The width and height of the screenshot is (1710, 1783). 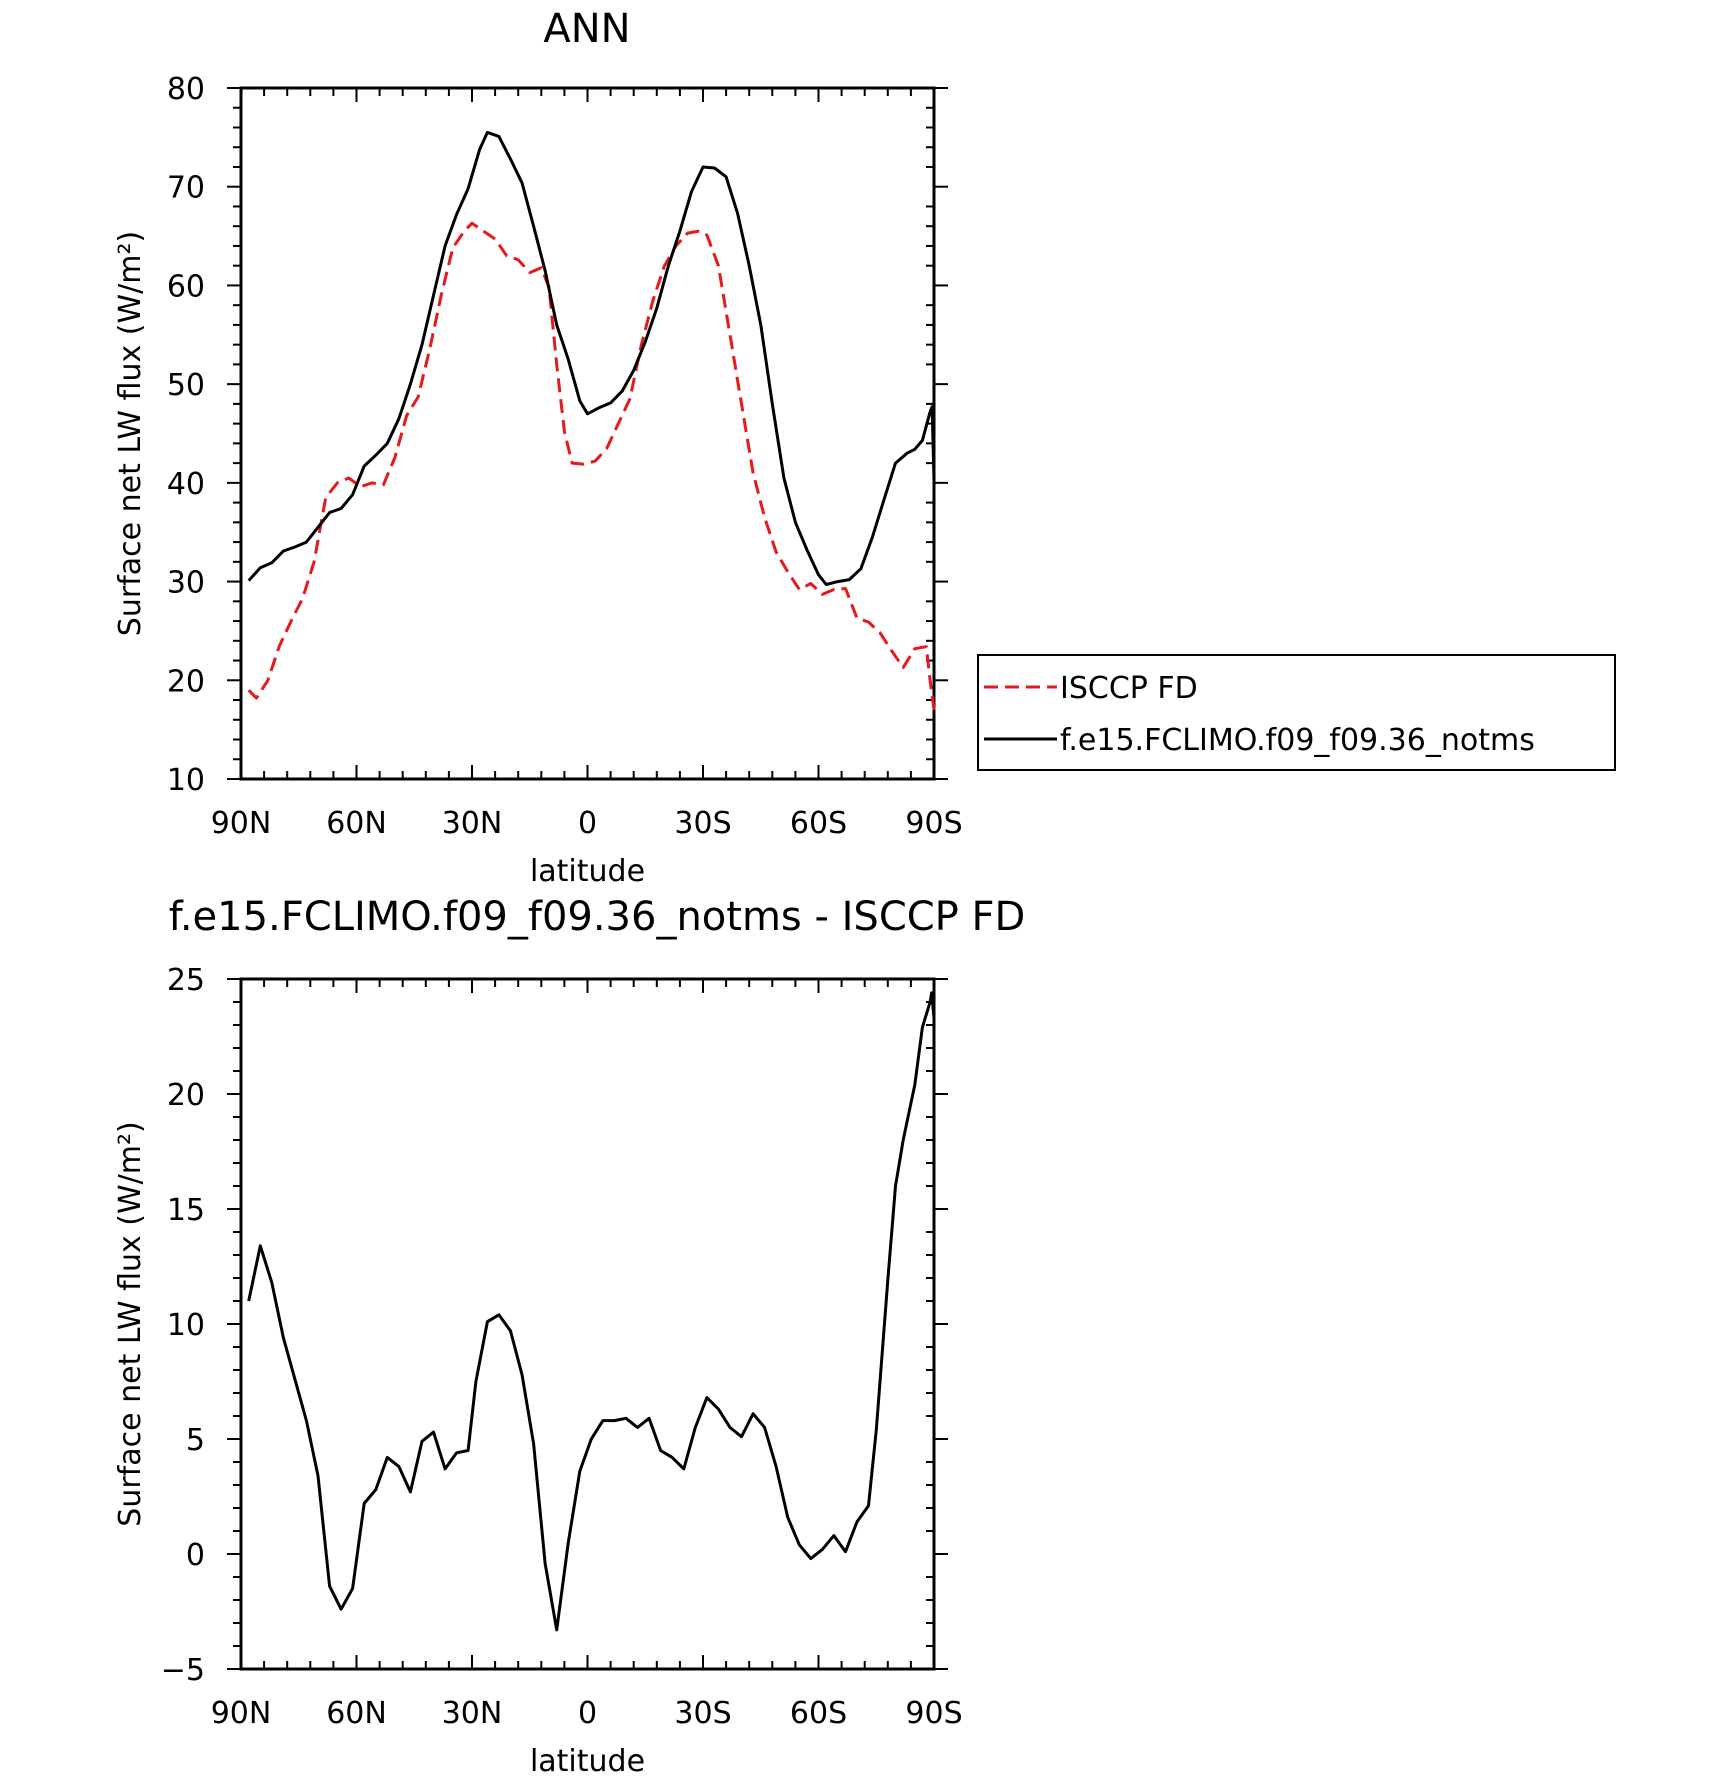 What do you see at coordinates (186, 385) in the screenshot?
I see `y-tick-label: 50` at bounding box center [186, 385].